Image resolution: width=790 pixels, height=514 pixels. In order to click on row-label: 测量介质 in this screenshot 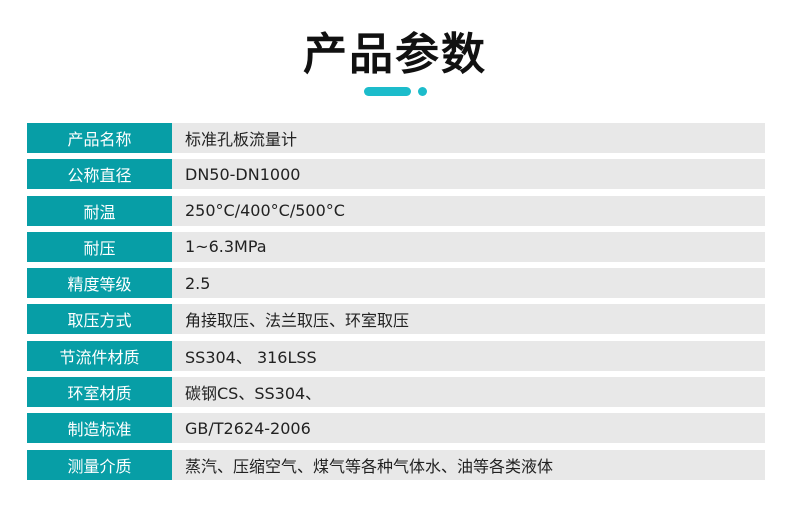, I will do `click(99, 464)`.